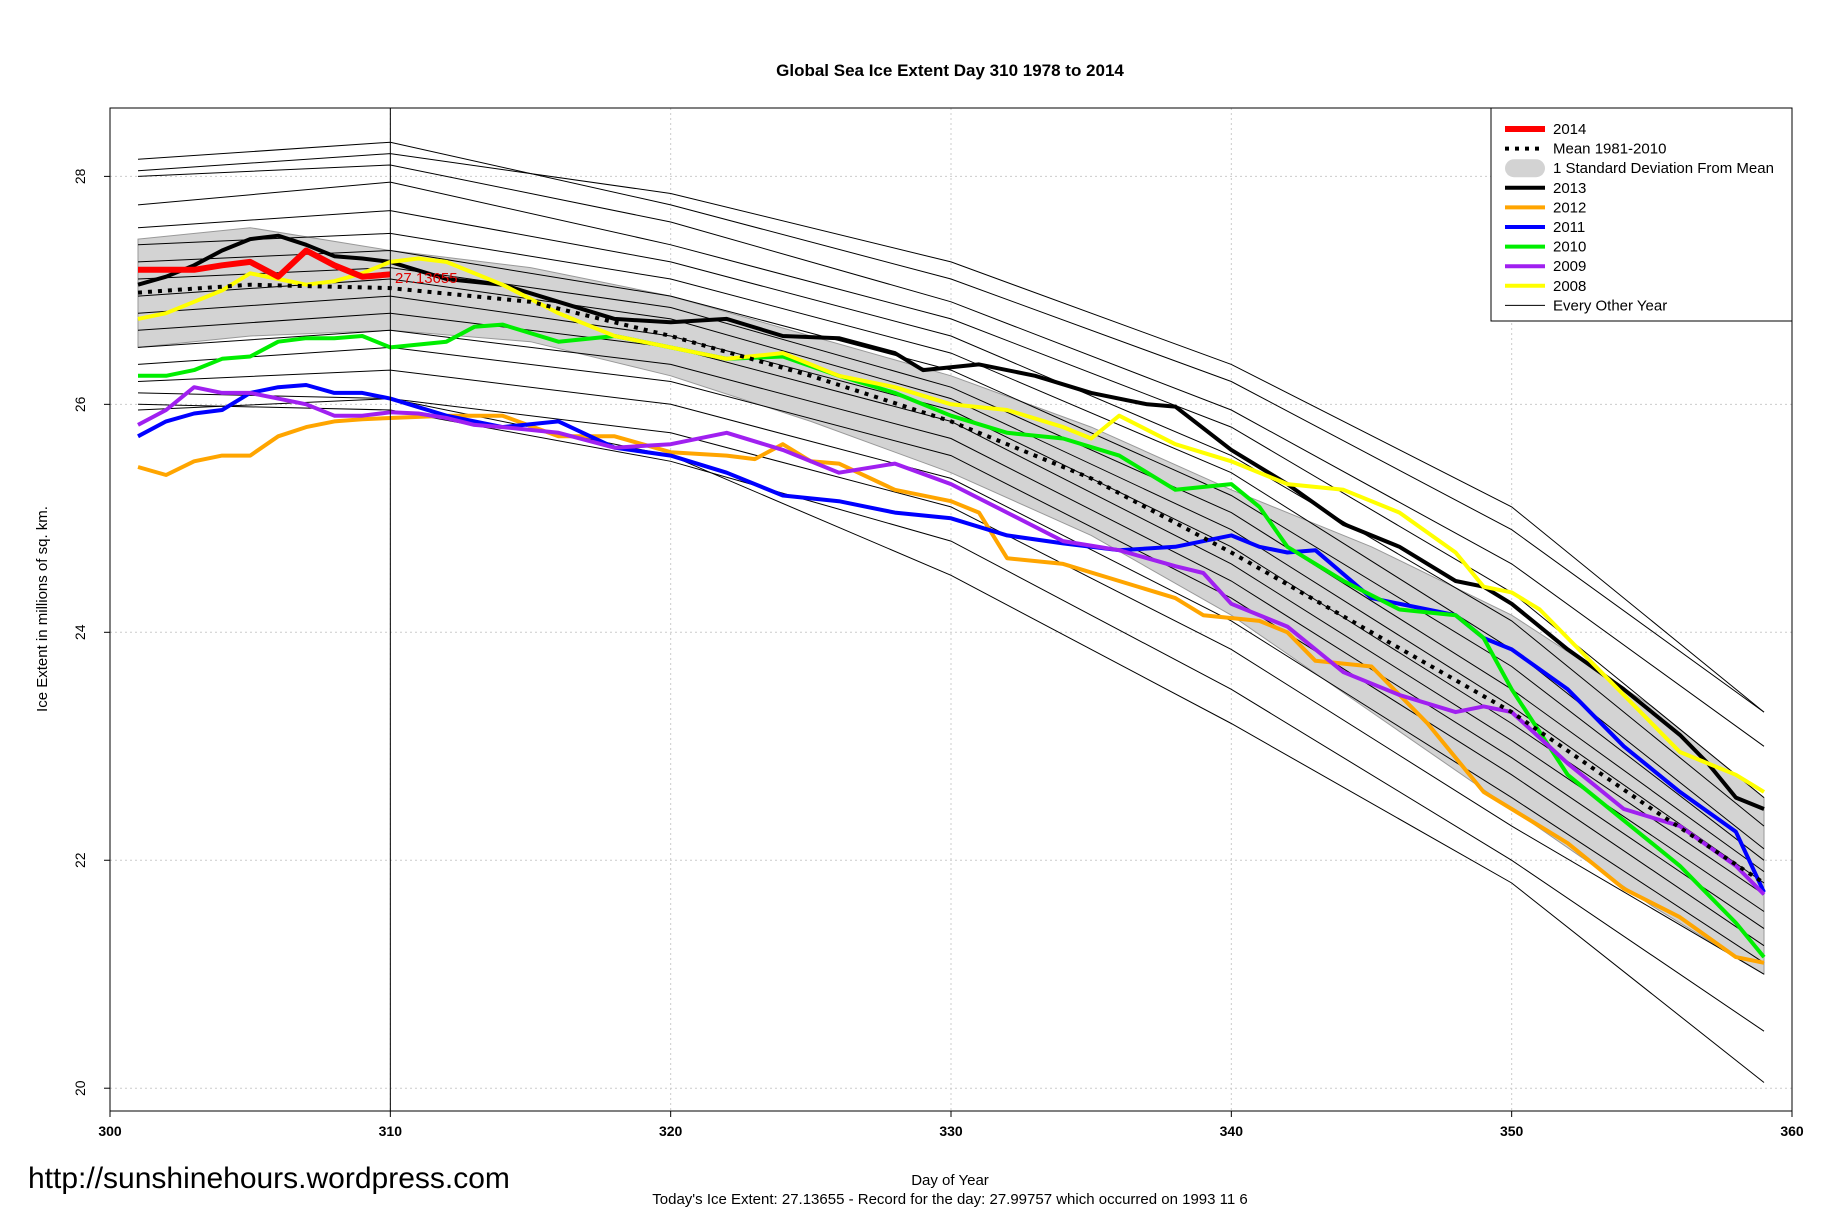 Image resolution: width=1836 pixels, height=1223 pixels. I want to click on x-tick-label: 350, so click(1512, 1131).